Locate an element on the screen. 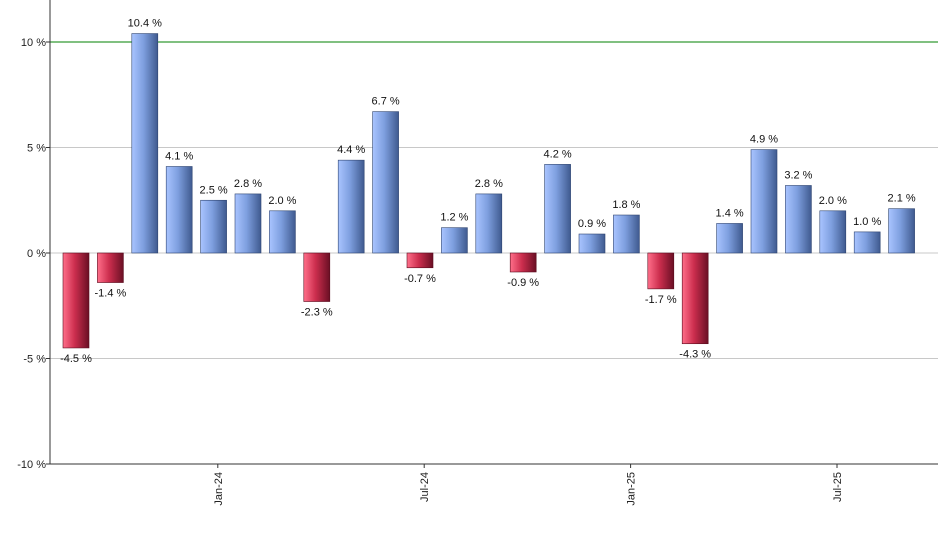  y-tick-label: -5 % is located at coordinates (34, 360).